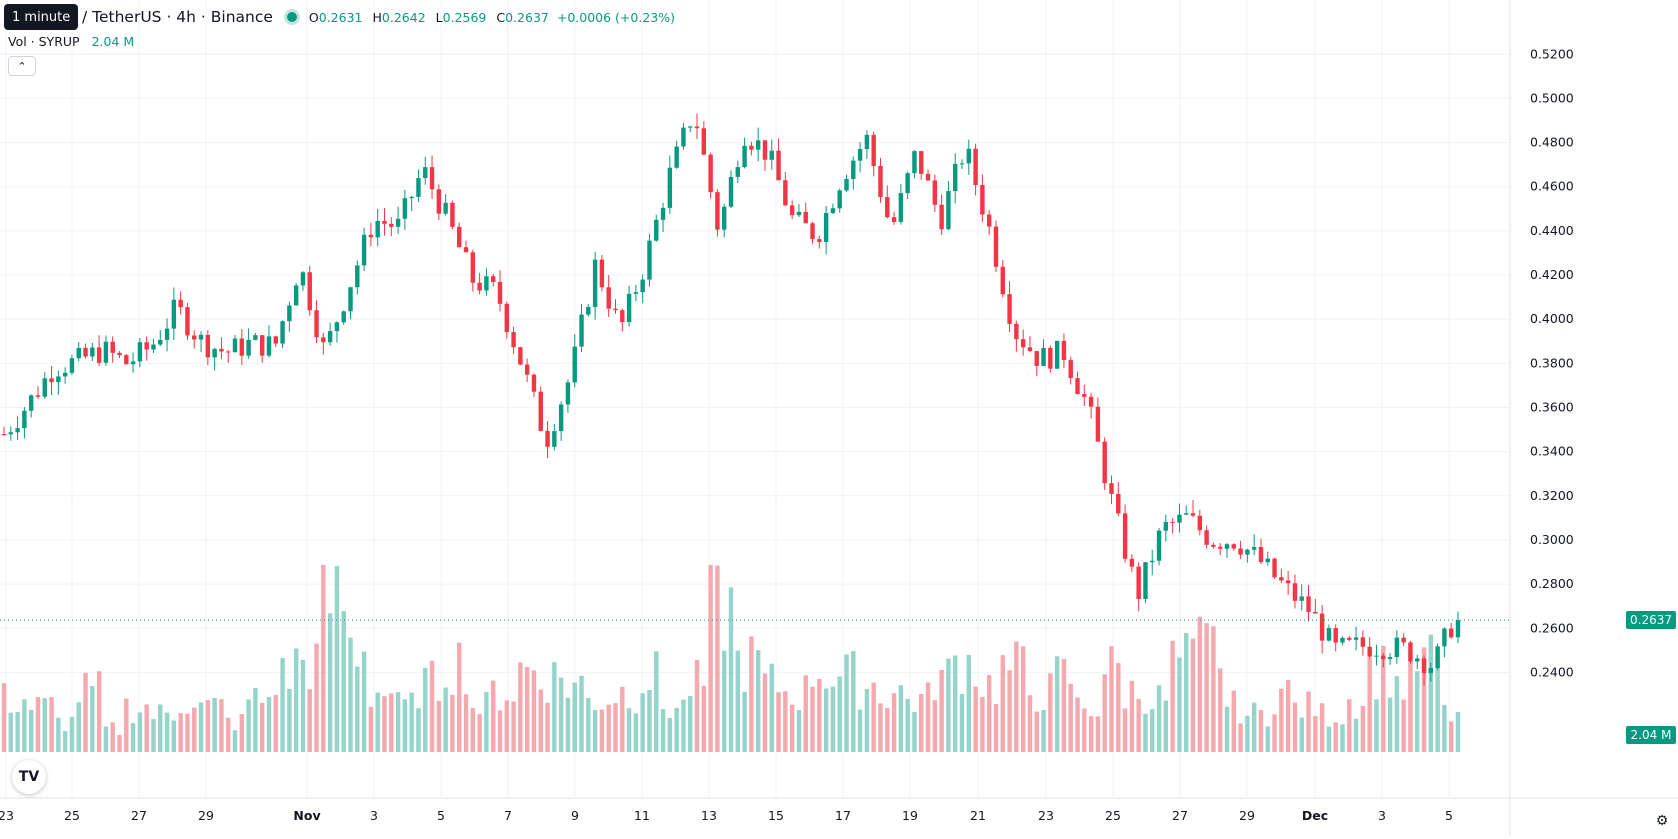 This screenshot has height=839, width=1678. What do you see at coordinates (1662, 821) in the screenshot?
I see `gear-icon: ⚙` at bounding box center [1662, 821].